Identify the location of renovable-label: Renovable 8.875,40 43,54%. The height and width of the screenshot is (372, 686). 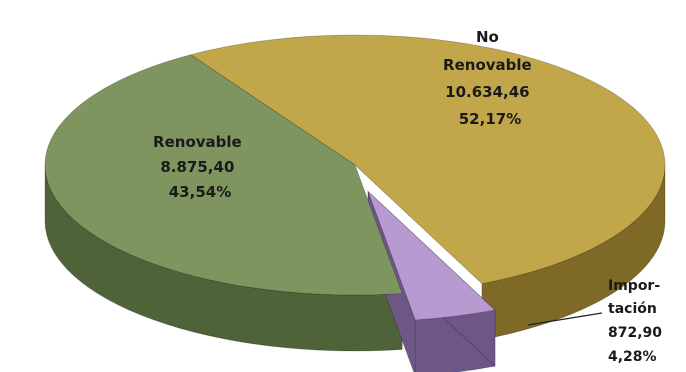
(200, 167).